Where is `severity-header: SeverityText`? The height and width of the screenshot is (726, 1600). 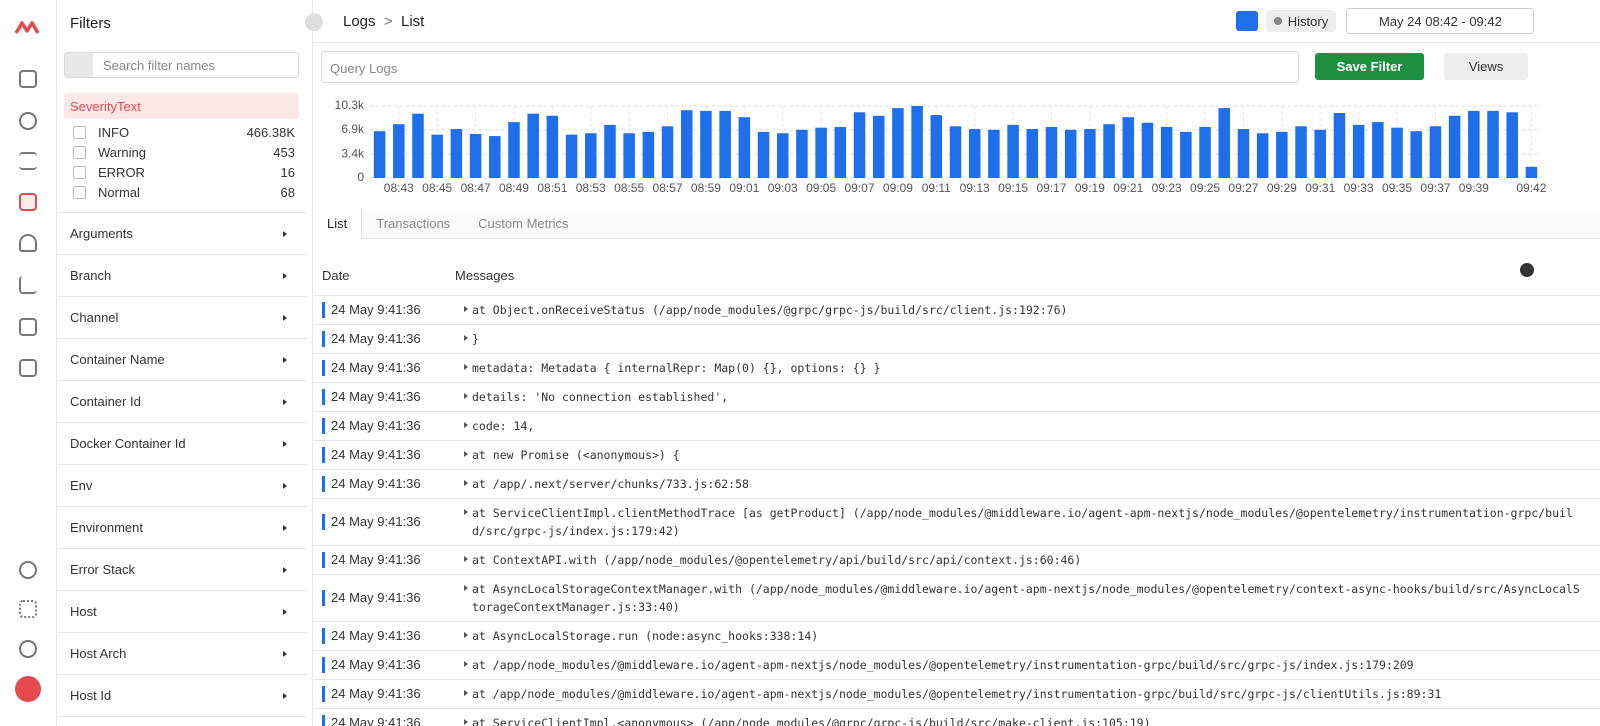
severity-header: SeverityText is located at coordinates (181, 106).